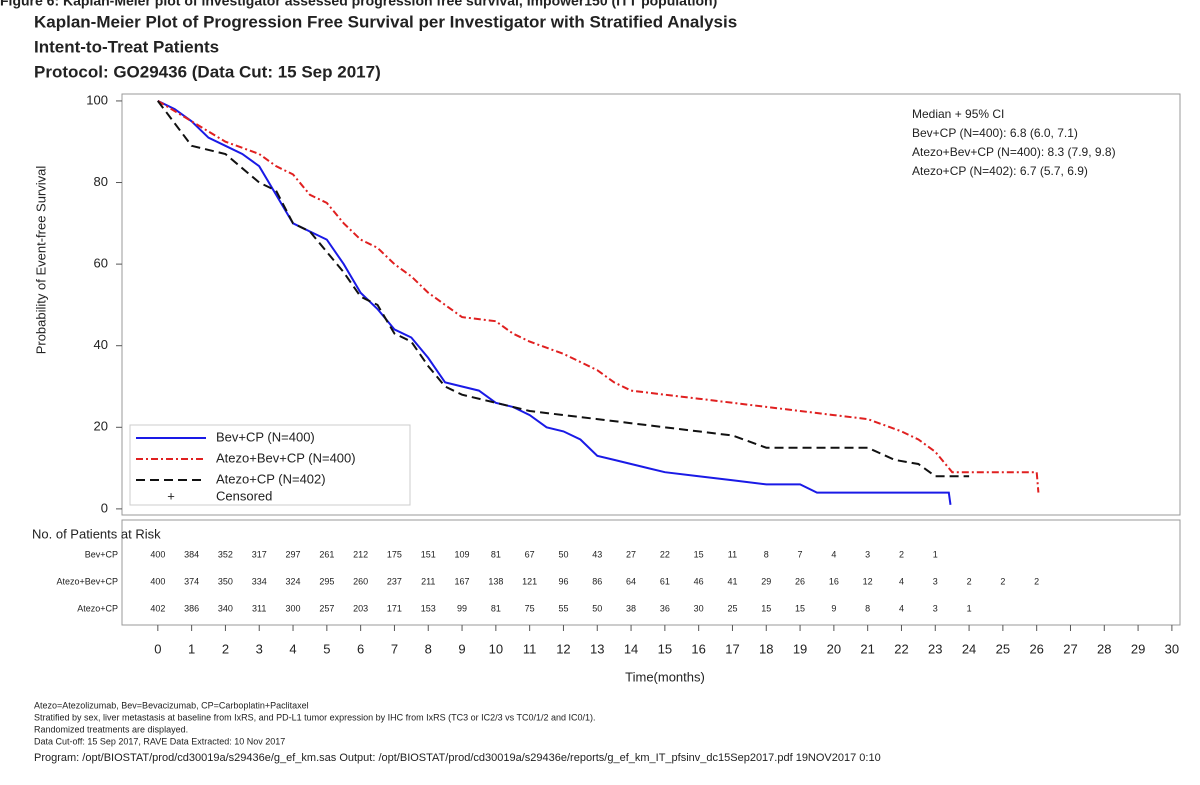  What do you see at coordinates (732, 554) in the screenshot?
I see `risk-count: 11` at bounding box center [732, 554].